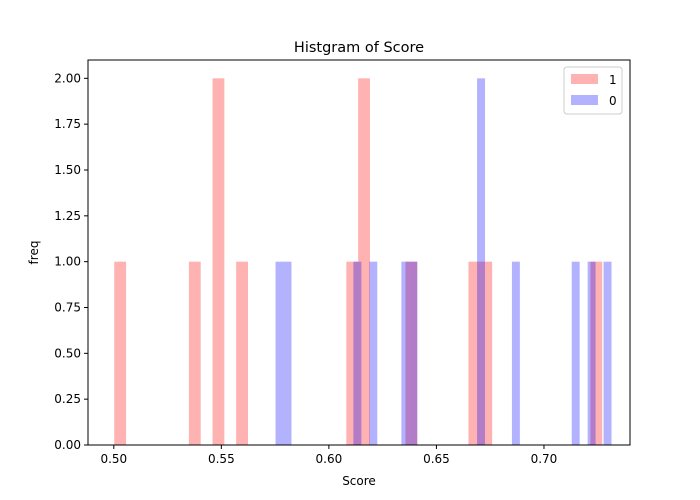 The image size is (700, 500). What do you see at coordinates (67, 262) in the screenshot?
I see `y-tick-label: 1.00` at bounding box center [67, 262].